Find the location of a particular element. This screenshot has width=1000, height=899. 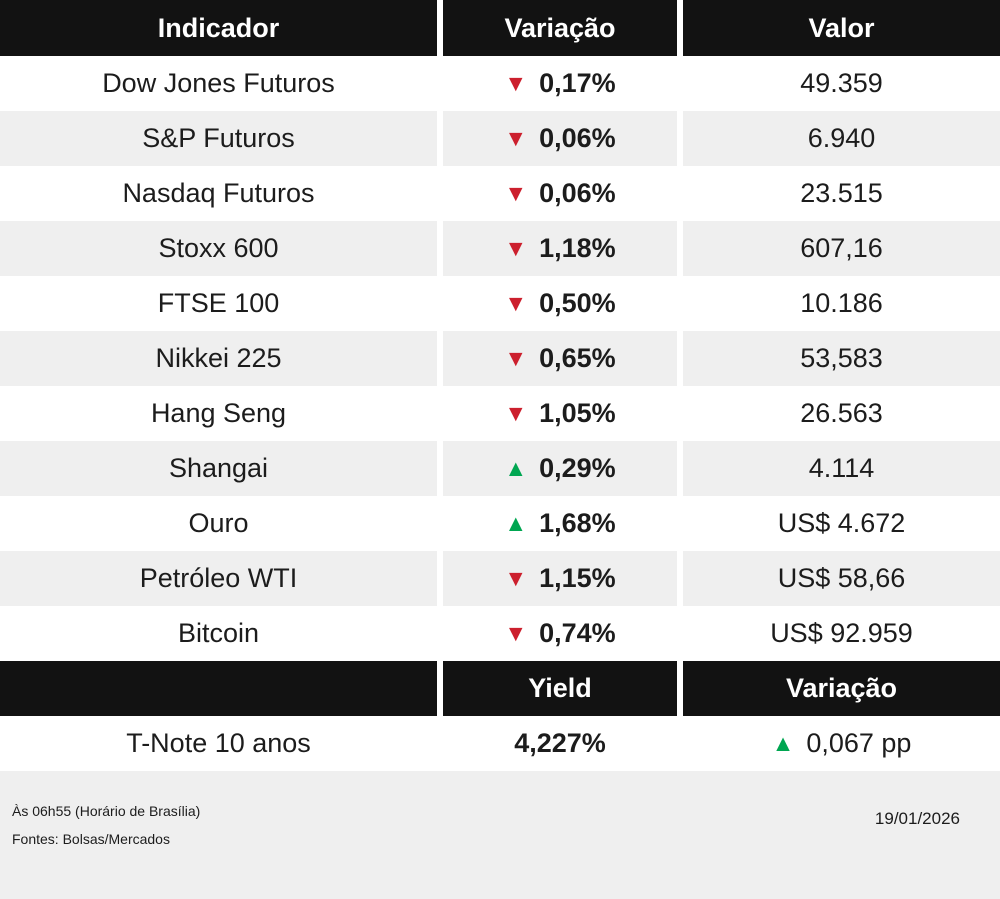

value-cell: 607,16 is located at coordinates (841, 248).